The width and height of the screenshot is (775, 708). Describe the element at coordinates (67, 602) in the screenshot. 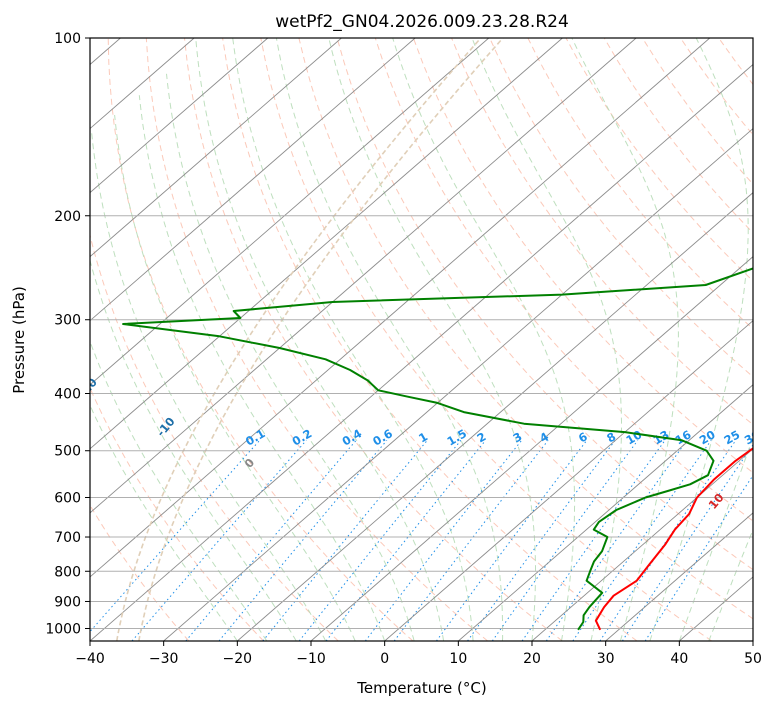

I see `y-tick-label: 900` at that location.